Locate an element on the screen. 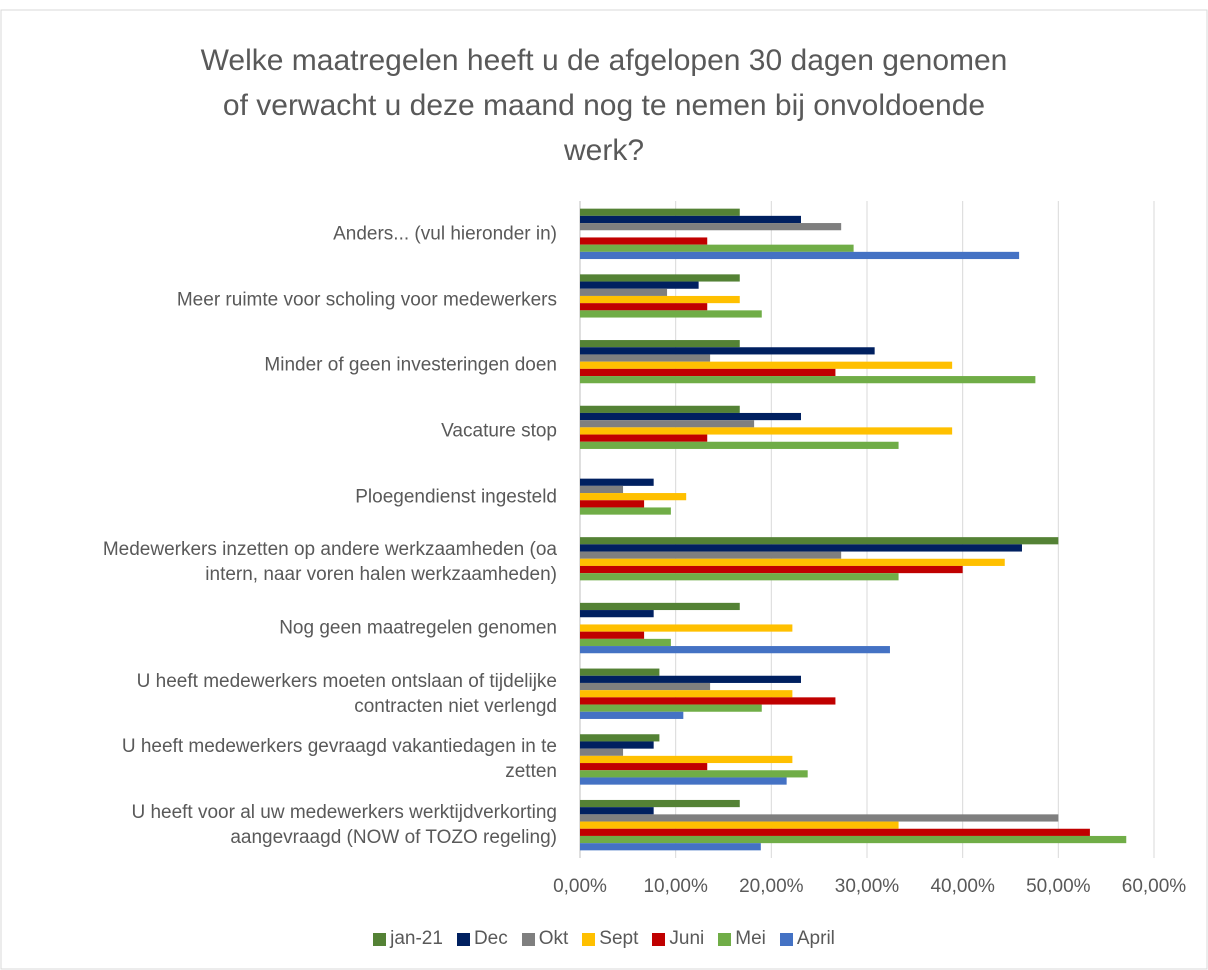  x-tick-label: 40,00% is located at coordinates (962, 886).